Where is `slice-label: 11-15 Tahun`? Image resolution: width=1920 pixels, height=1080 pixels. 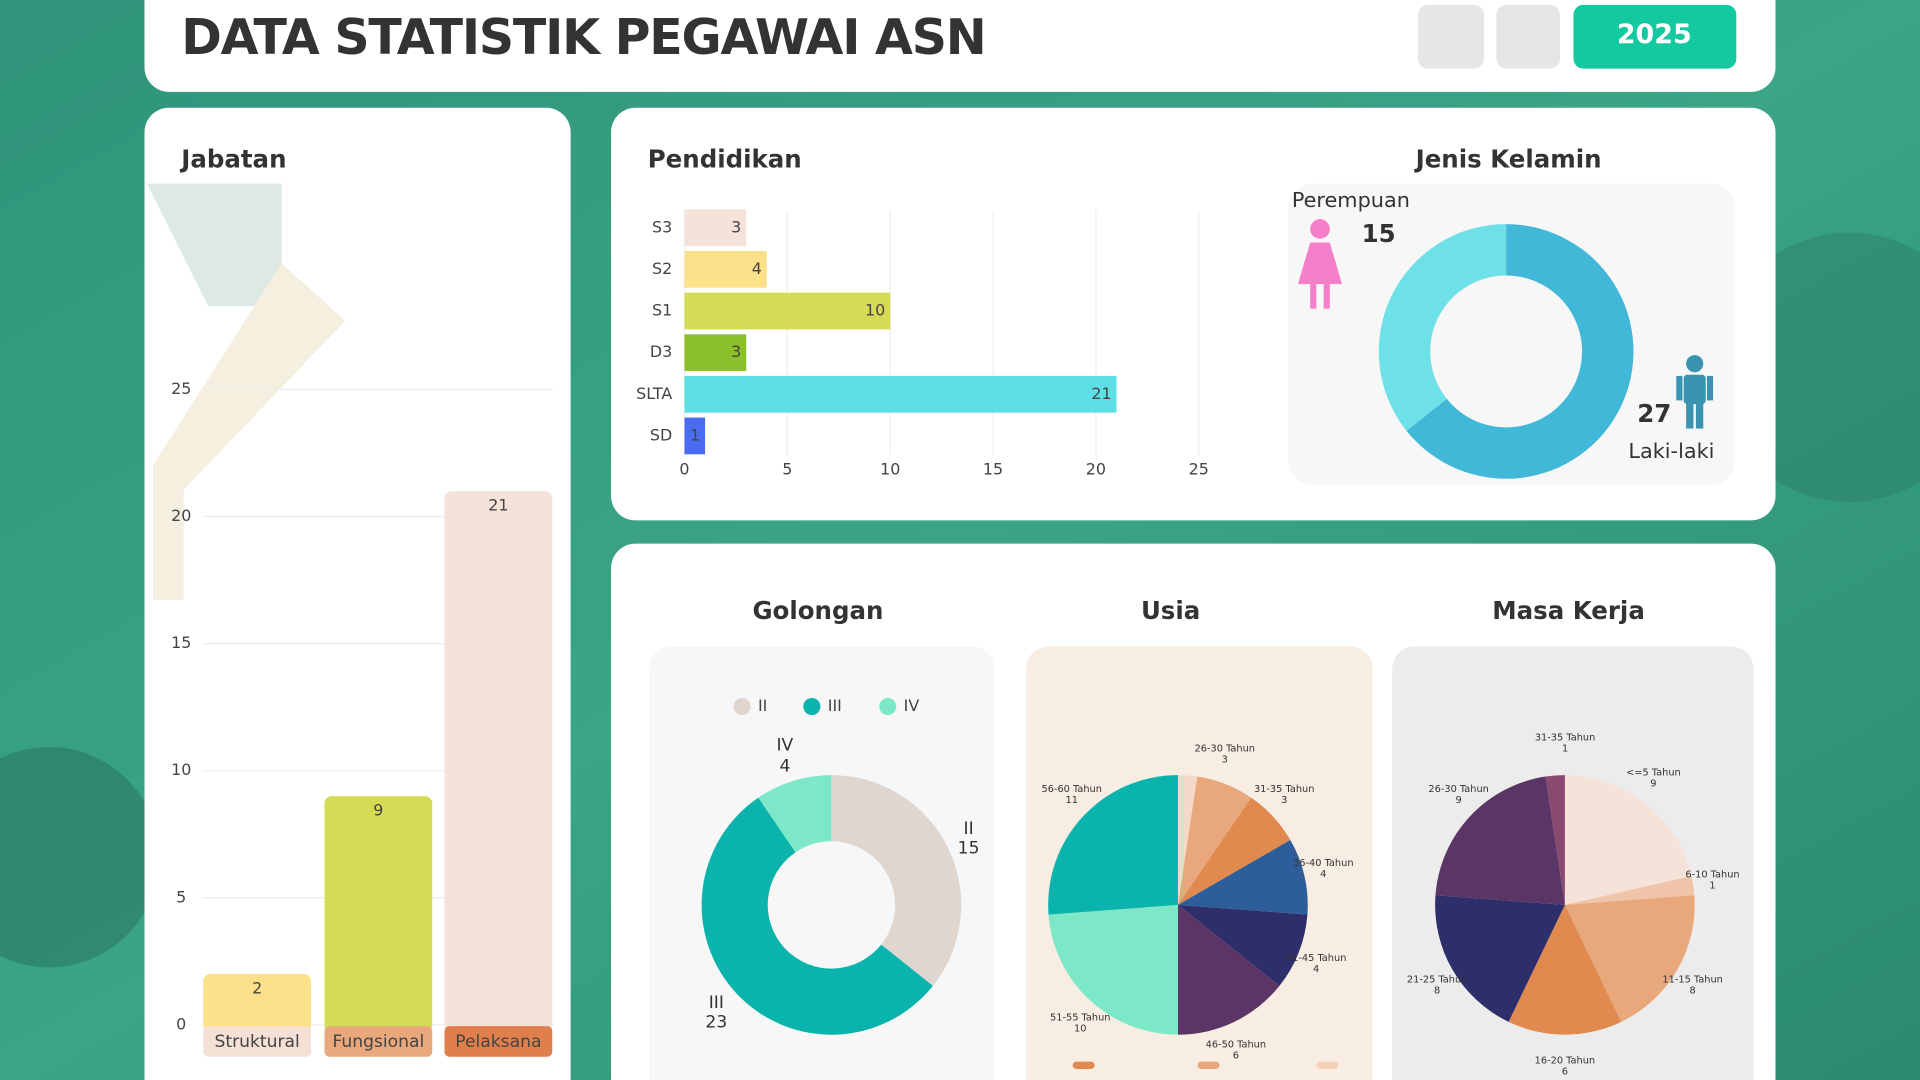 slice-label: 11-15 Tahun is located at coordinates (1692, 980).